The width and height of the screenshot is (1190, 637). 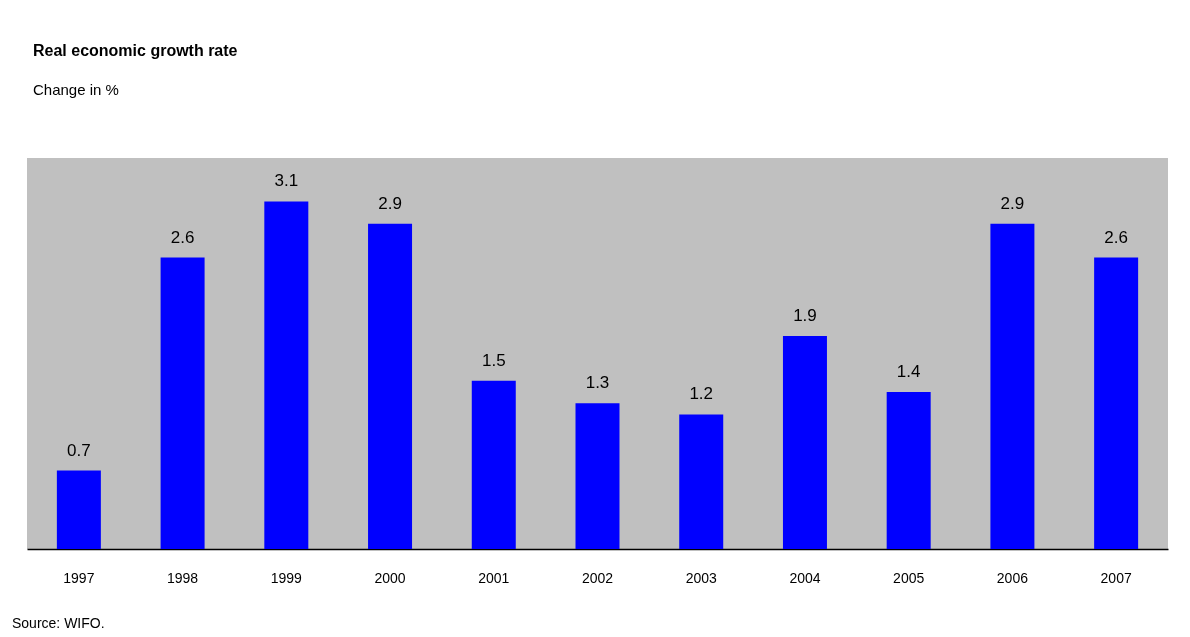 I want to click on data-label: 1.2, so click(x=701, y=394).